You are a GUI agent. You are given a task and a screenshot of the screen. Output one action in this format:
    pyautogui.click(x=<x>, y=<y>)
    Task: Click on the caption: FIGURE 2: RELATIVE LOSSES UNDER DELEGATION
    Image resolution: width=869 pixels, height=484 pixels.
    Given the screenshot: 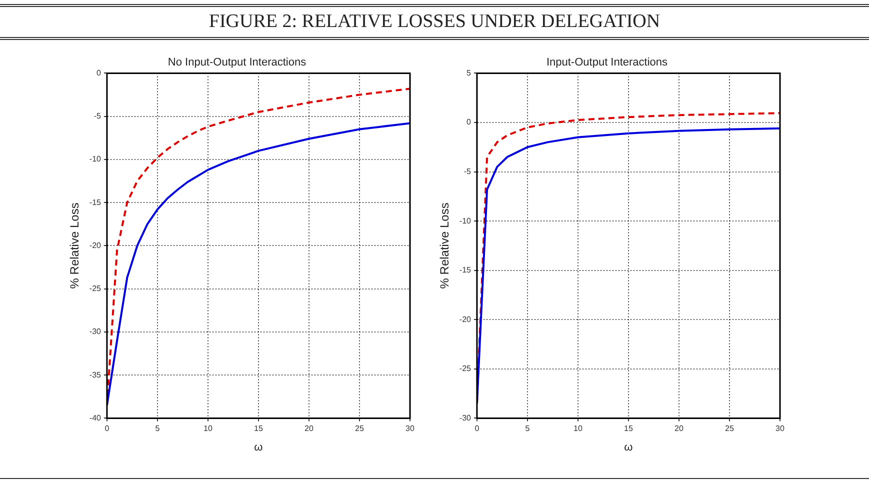 What is the action you would take?
    pyautogui.click(x=435, y=22)
    